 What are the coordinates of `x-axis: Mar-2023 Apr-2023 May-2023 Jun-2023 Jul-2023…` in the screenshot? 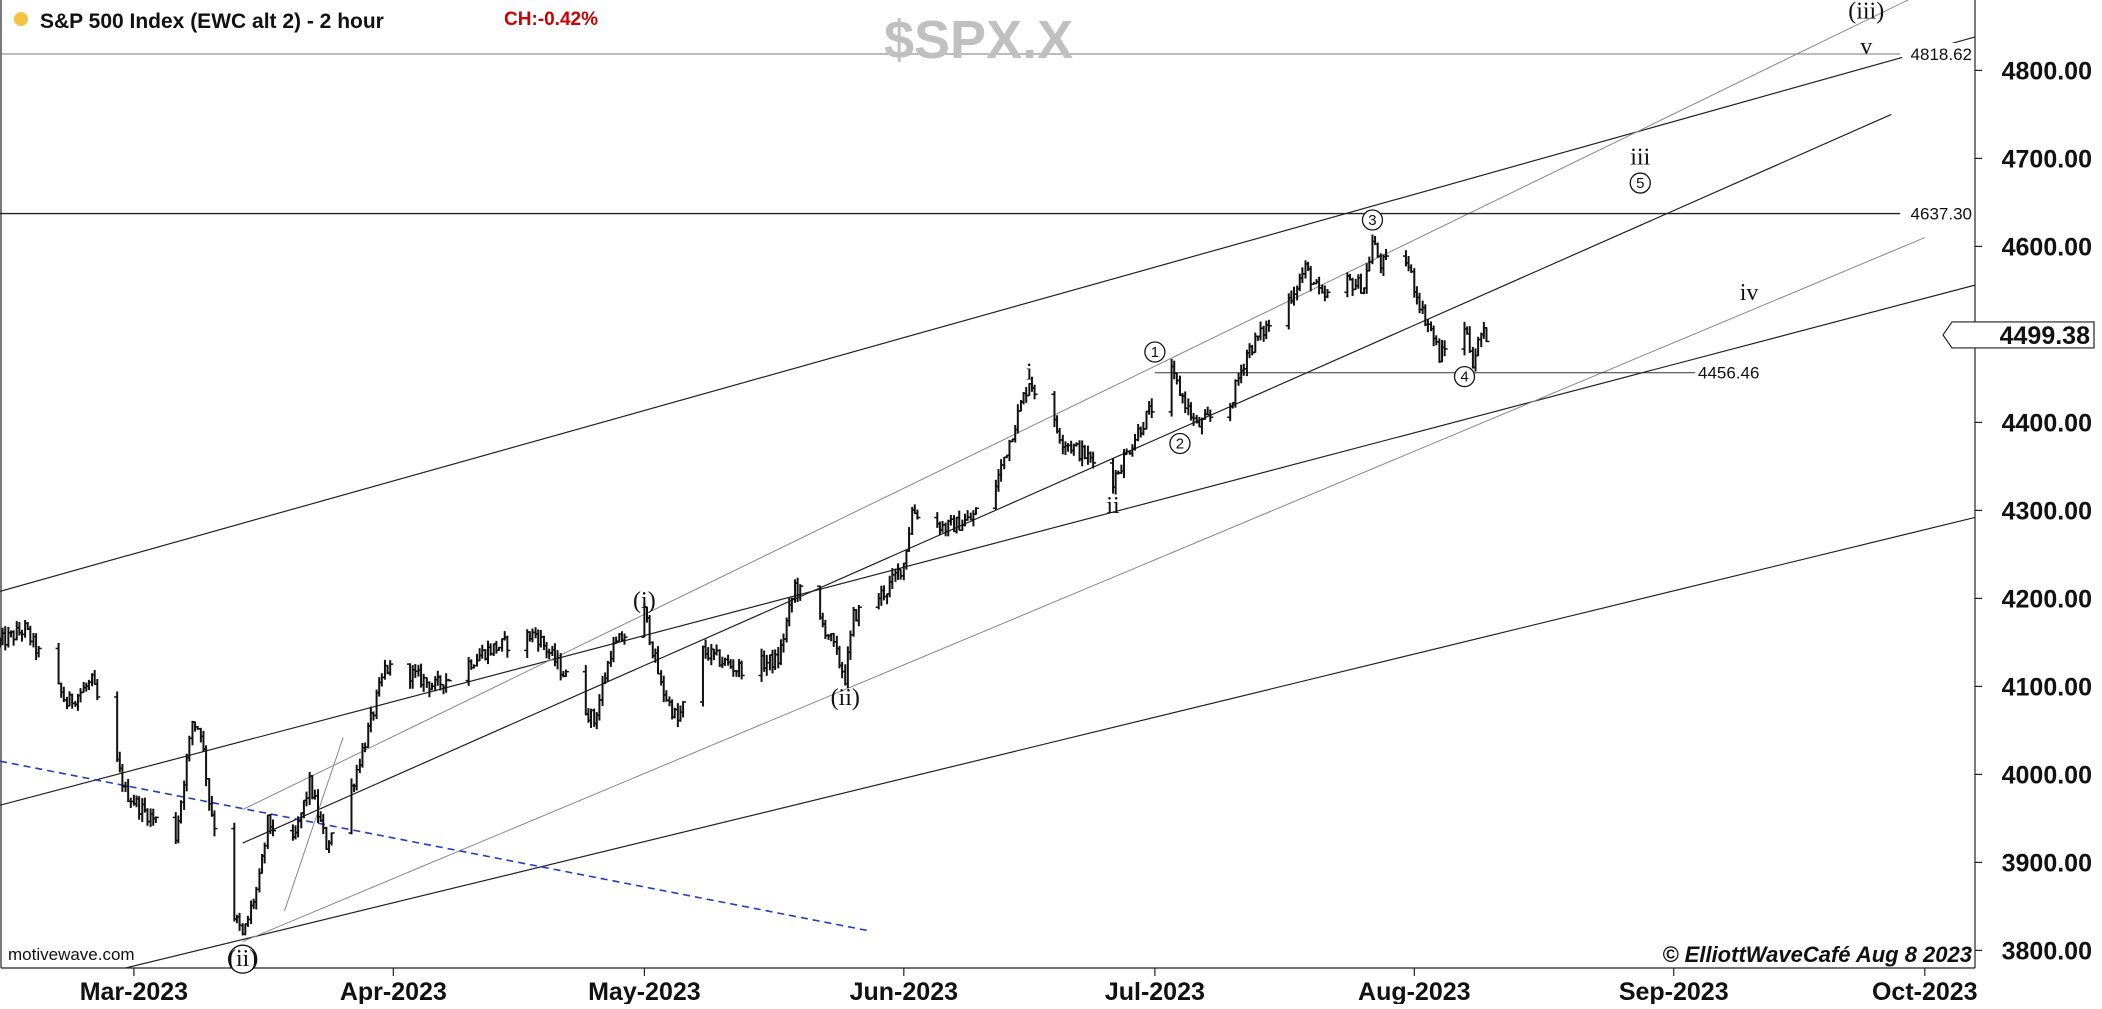 It's located at (1029, 987).